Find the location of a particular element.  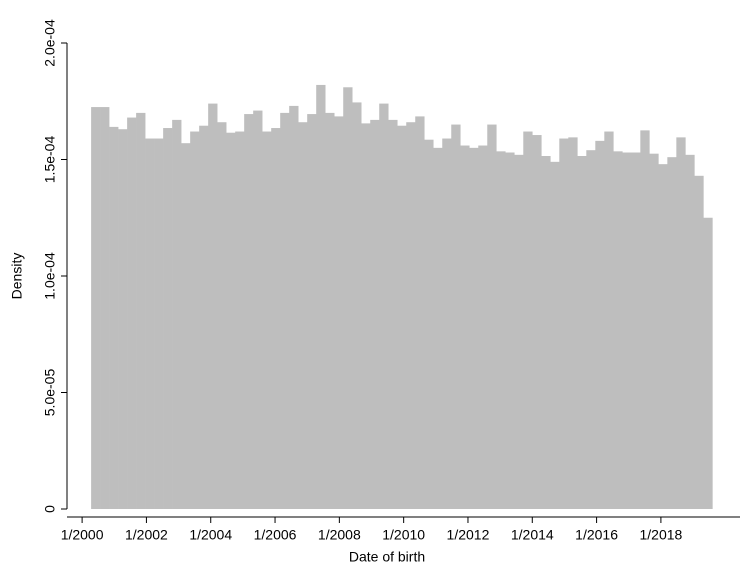

y-tick-label: 1.0e-04 is located at coordinates (50, 276).